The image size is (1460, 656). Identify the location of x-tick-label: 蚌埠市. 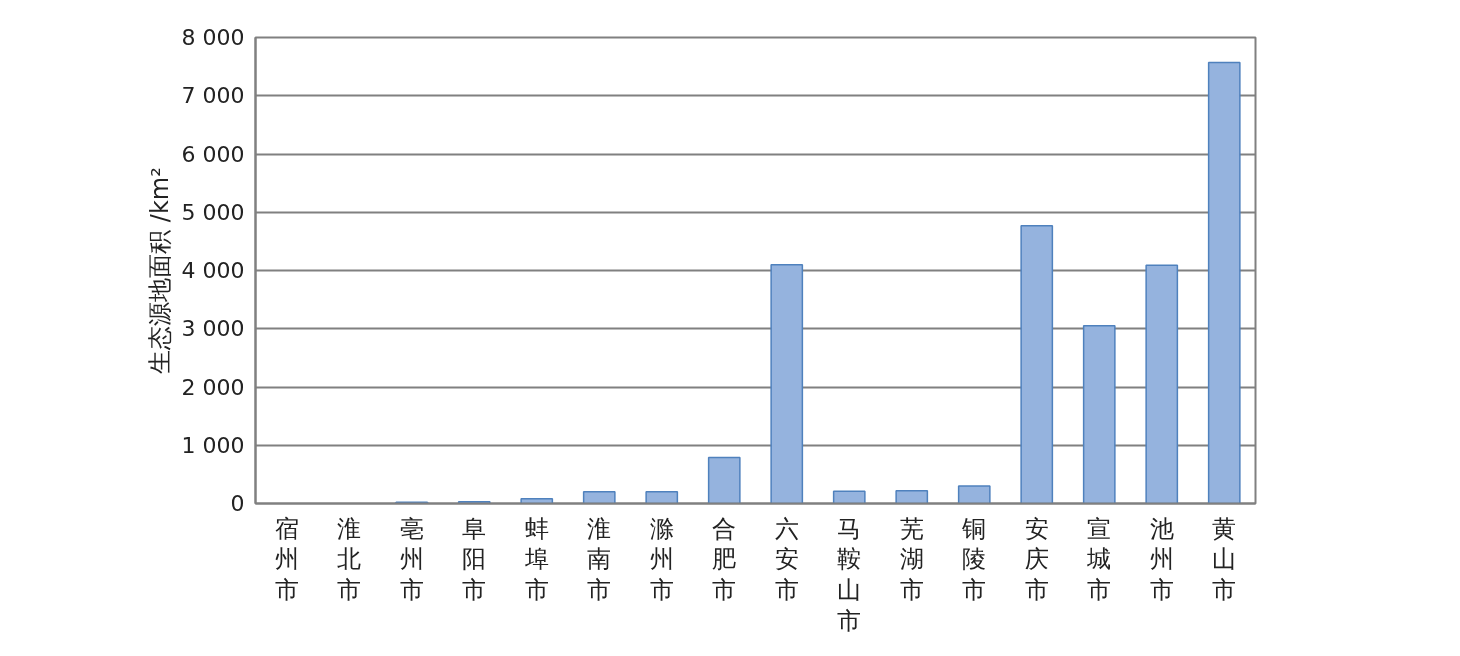
(536, 559).